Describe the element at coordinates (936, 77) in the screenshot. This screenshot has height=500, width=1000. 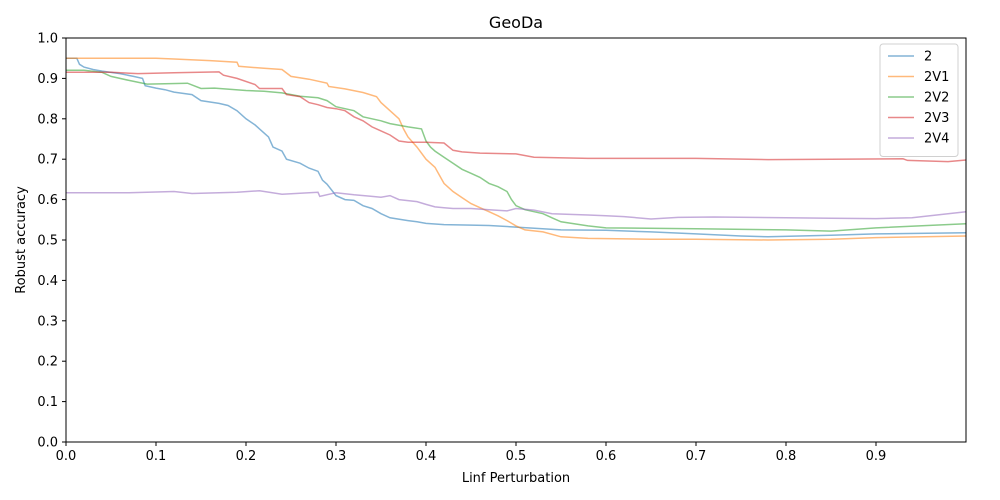
I see `legend-label: 2V1` at that location.